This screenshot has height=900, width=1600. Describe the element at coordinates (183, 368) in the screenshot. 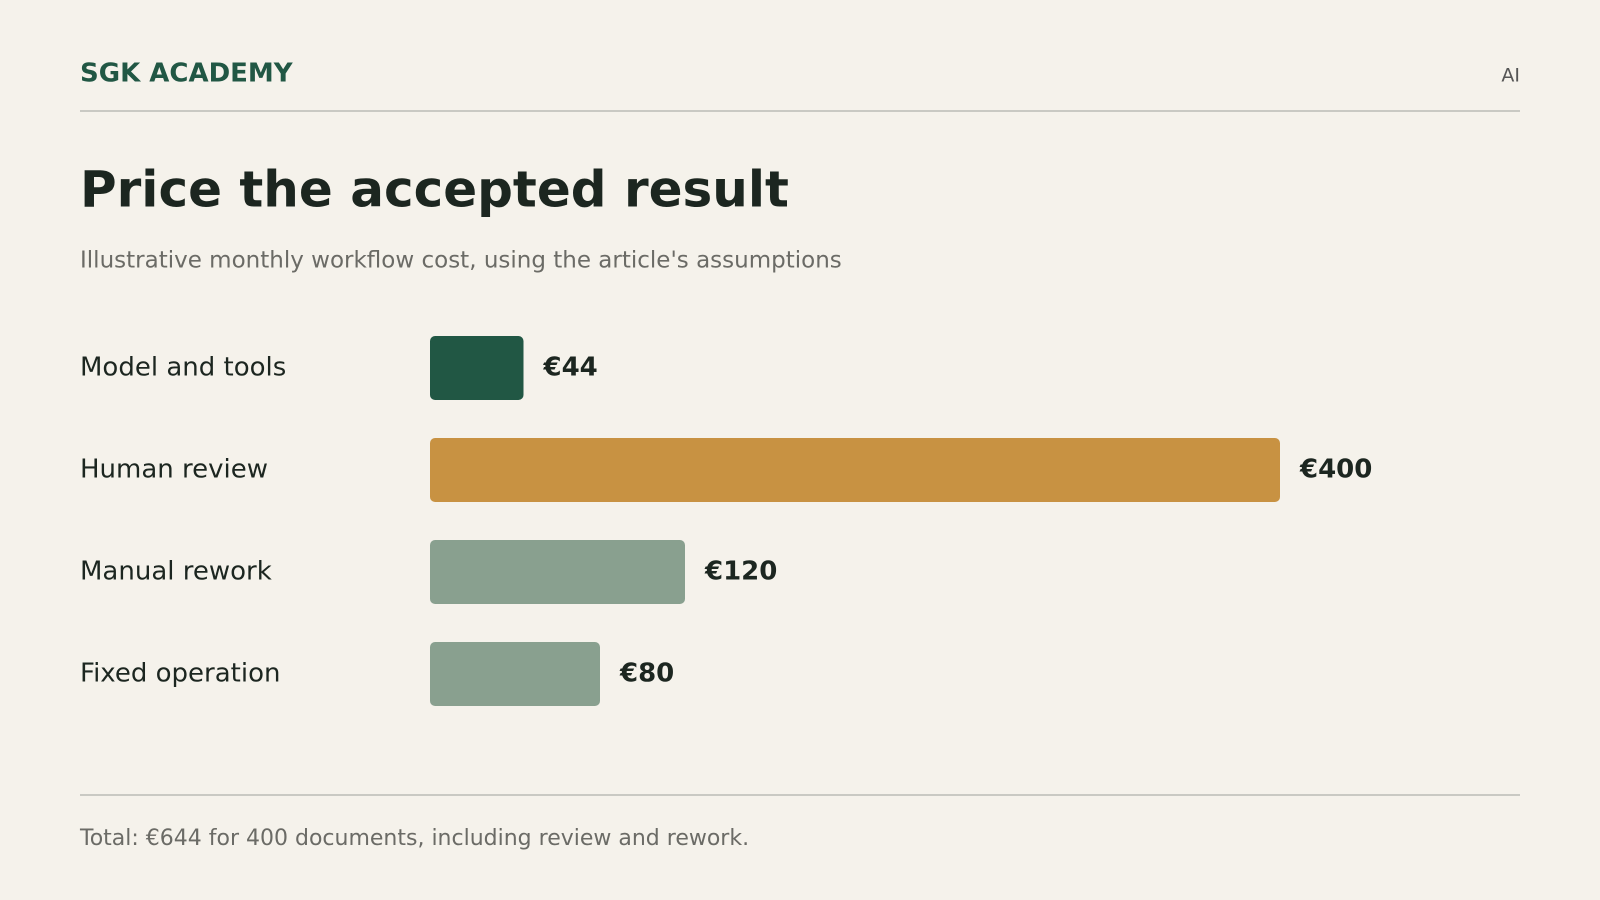

I see `category-label: Model and tools` at that location.